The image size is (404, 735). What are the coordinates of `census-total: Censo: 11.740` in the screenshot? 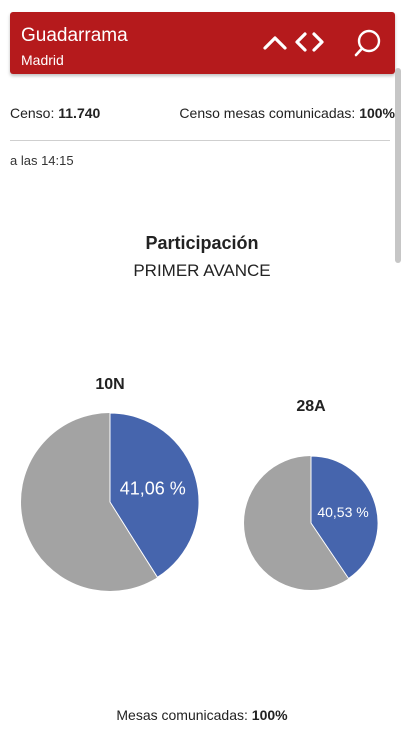 It's located at (55, 113).